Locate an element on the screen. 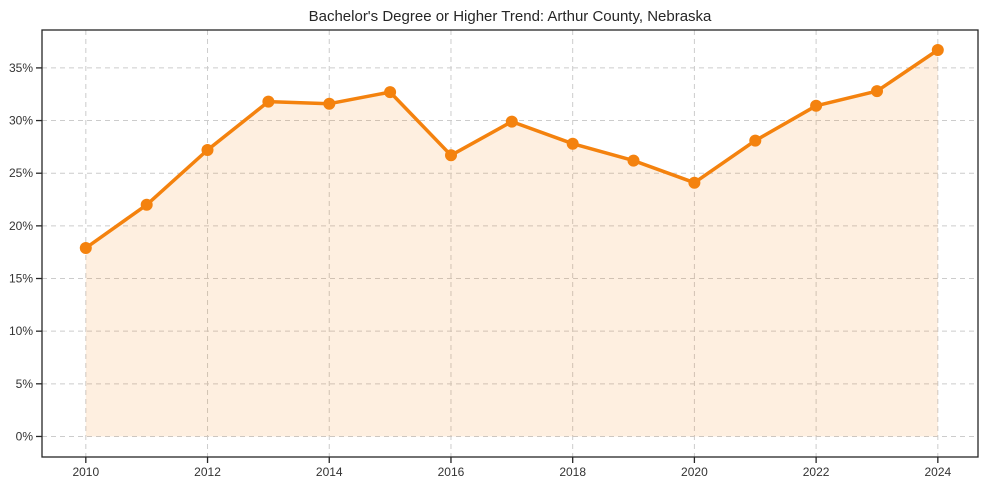 This screenshot has width=989, height=490. y-tick-label: 35% is located at coordinates (21, 68).